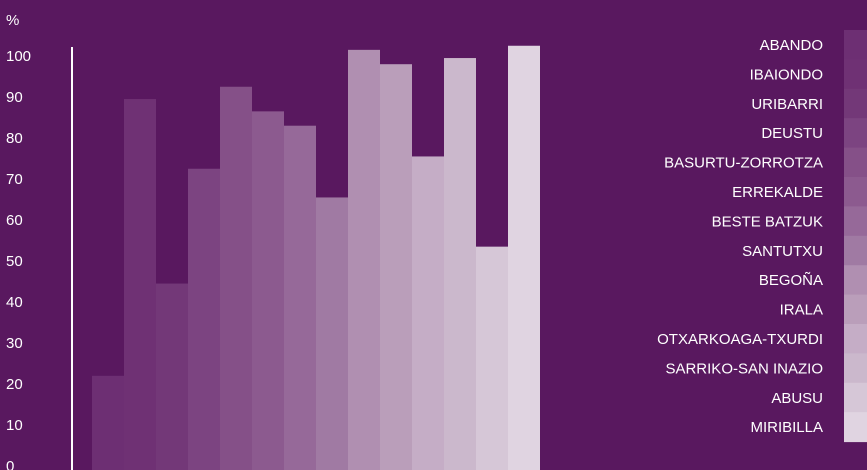  What do you see at coordinates (797, 398) in the screenshot?
I see `legend-label: ABUSU` at bounding box center [797, 398].